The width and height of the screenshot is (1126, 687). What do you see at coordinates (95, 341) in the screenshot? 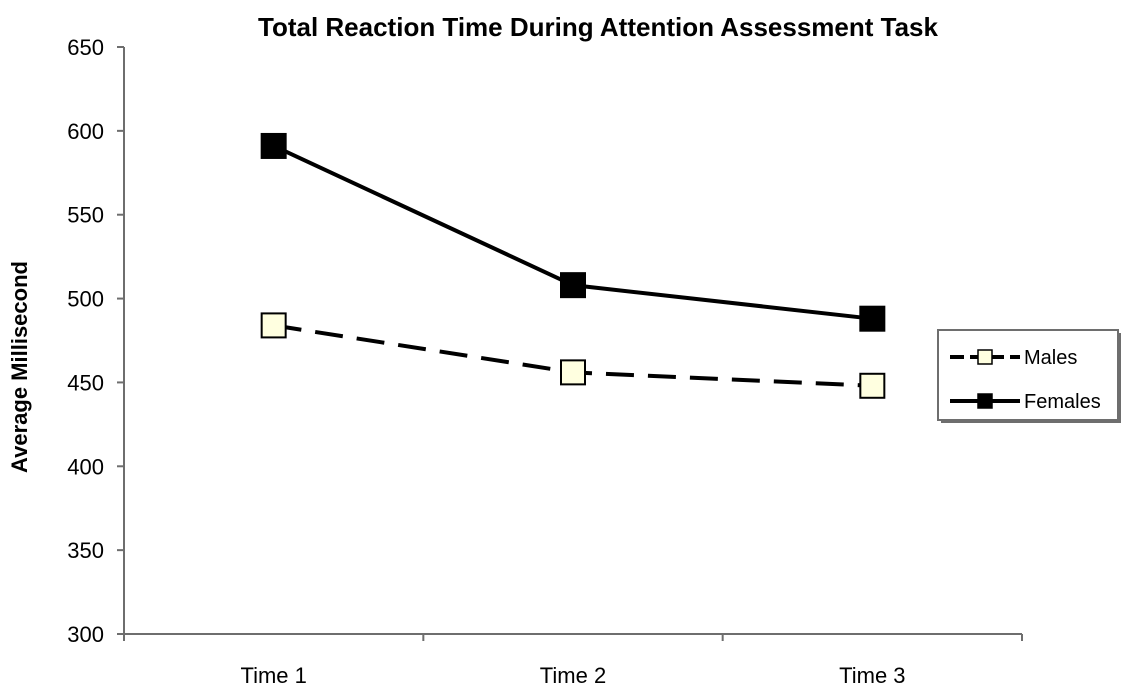
I see `y-axis-ticks: 300 350 400 450 500 550 600 650` at bounding box center [95, 341].